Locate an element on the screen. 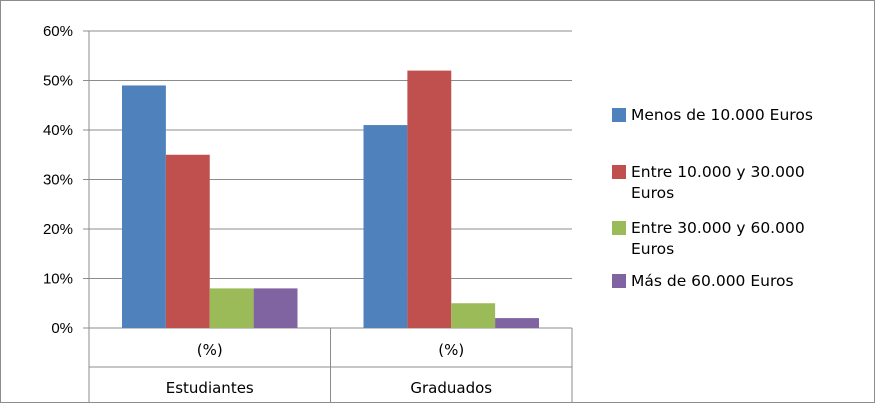  y-tick-label: 10% is located at coordinates (58, 279).